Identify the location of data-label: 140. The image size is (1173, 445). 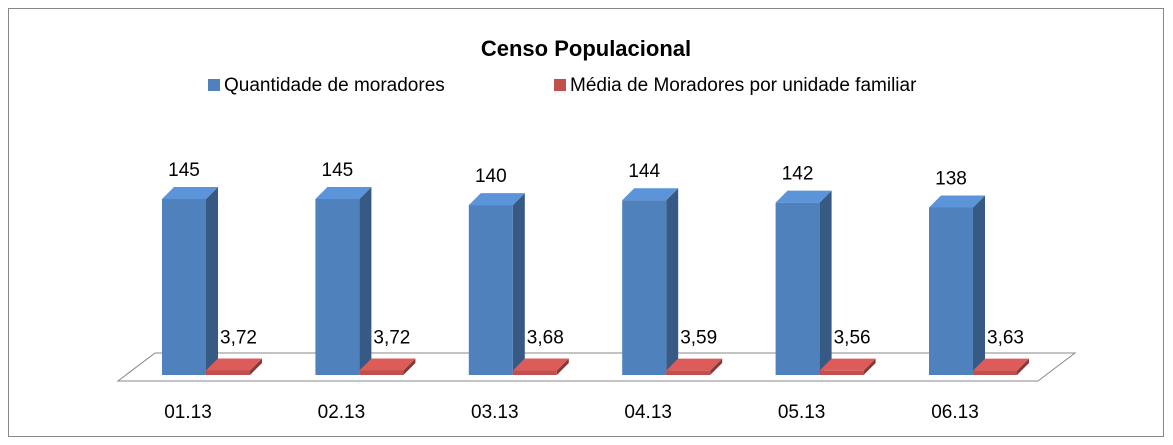
(491, 176).